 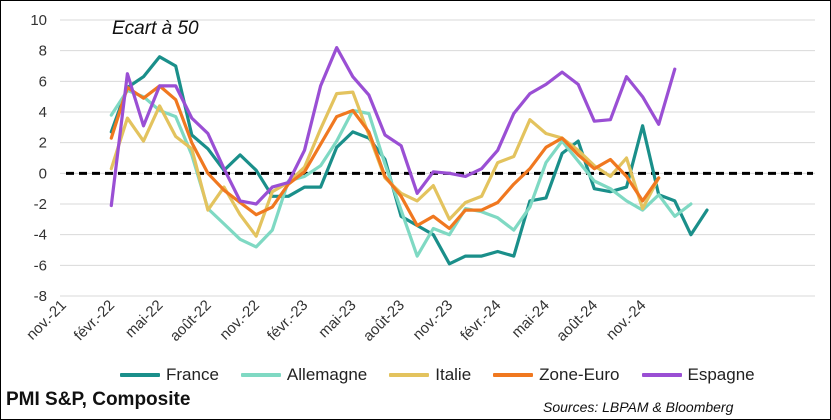 I want to click on legend-item-espagne: Espagne, so click(x=698, y=375).